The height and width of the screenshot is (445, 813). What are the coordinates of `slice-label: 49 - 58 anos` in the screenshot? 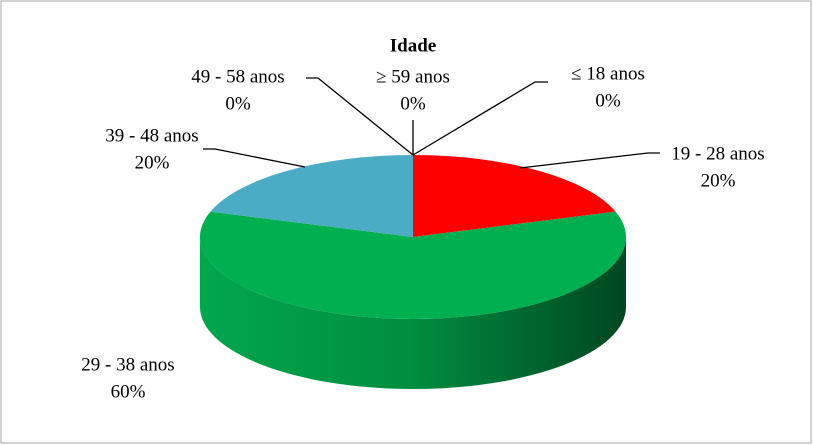 It's located at (237, 76).